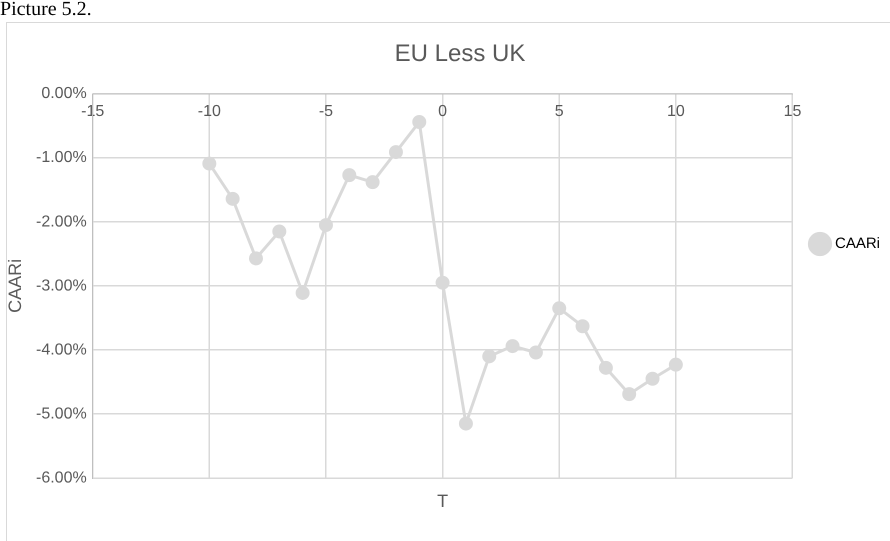 Image resolution: width=890 pixels, height=541 pixels. Describe the element at coordinates (326, 111) in the screenshot. I see `x-tick-label: -5` at that location.